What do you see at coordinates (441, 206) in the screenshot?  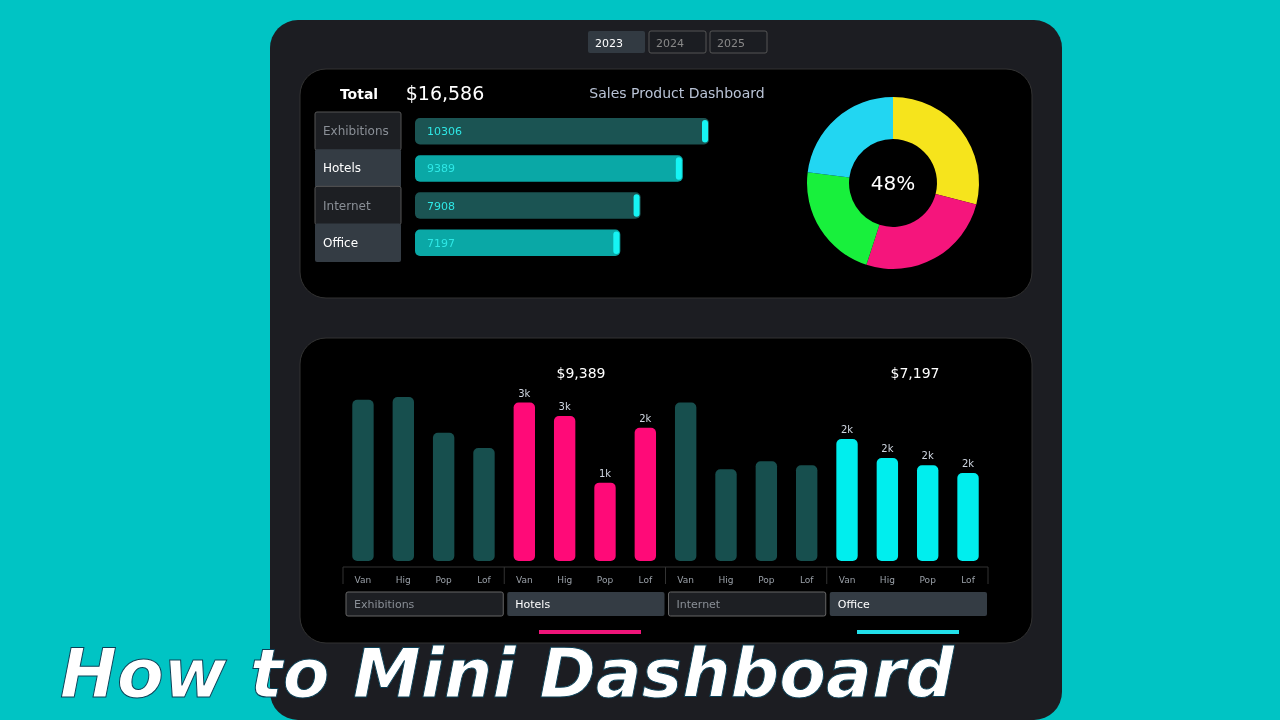 I see `data-label: 7908` at bounding box center [441, 206].